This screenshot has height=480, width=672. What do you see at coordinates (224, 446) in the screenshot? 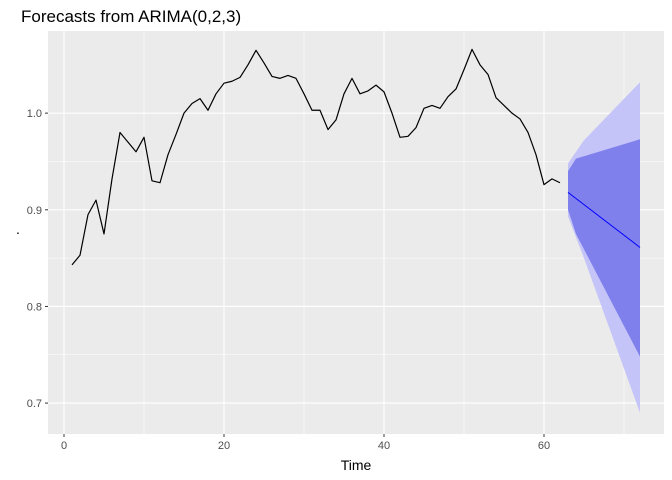
I see `x-tick-label: 20` at bounding box center [224, 446].